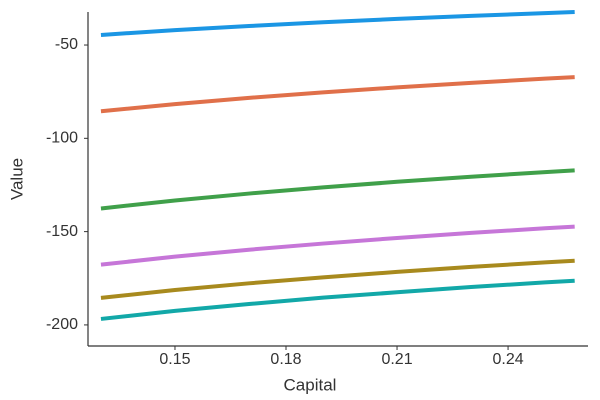  I want to click on y-tick-label: -100, so click(62, 138).